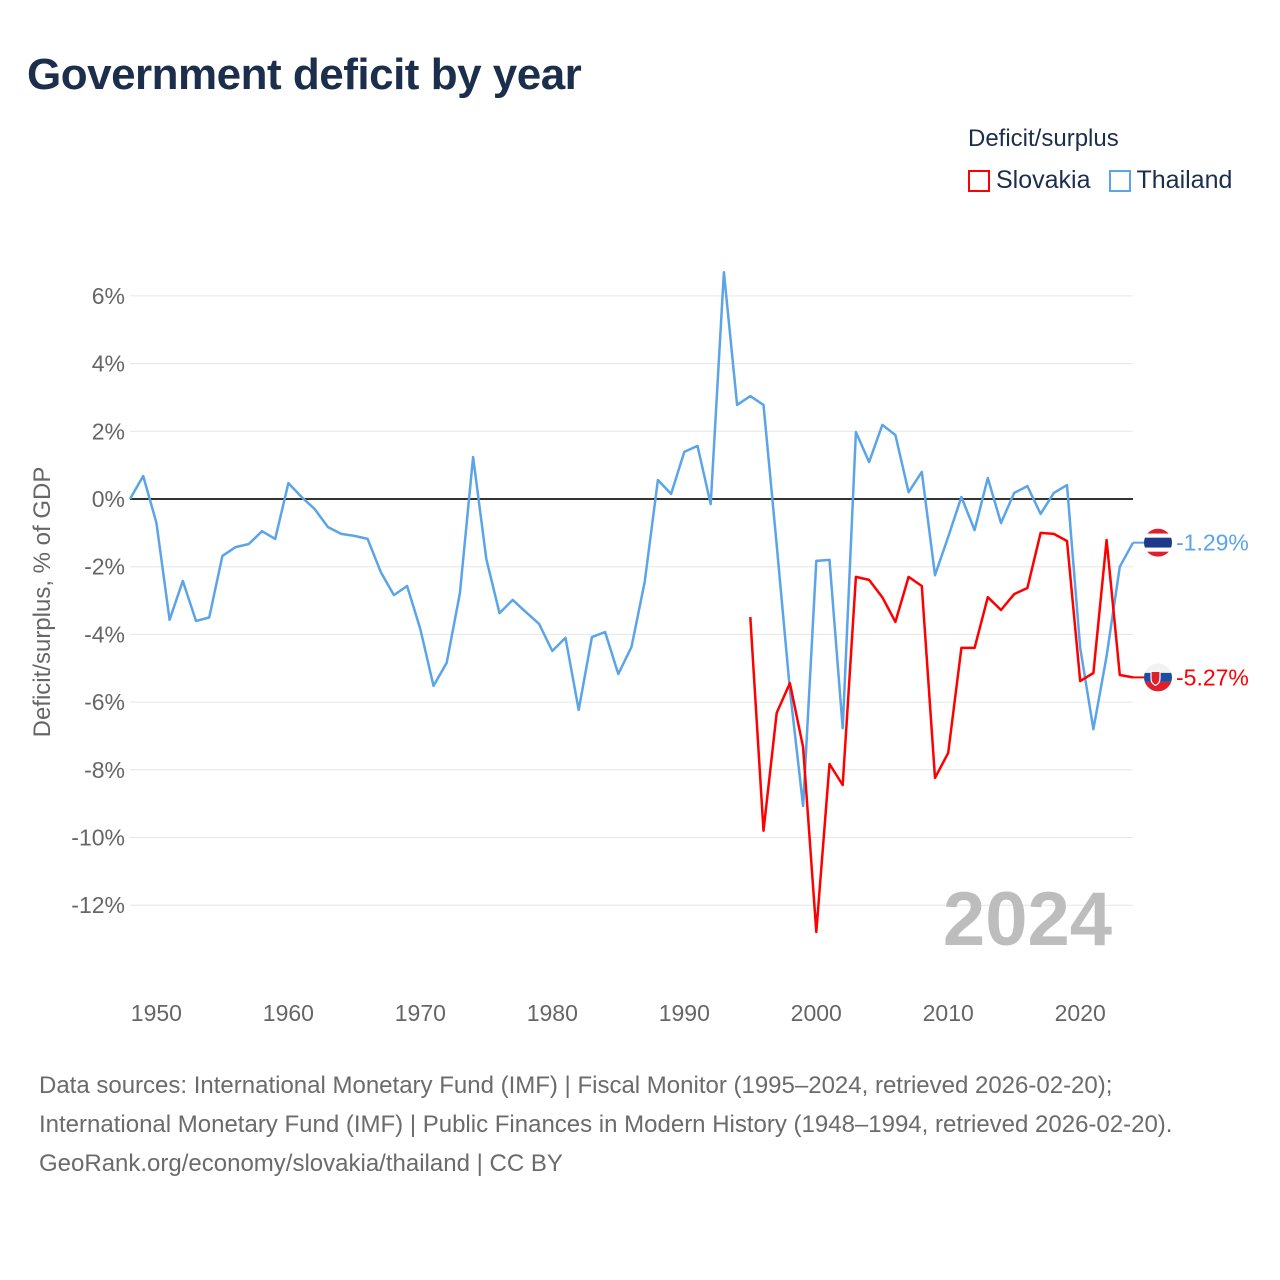 The width and height of the screenshot is (1280, 1280). I want to click on legend-item-thailand: Thailand, so click(1170, 180).